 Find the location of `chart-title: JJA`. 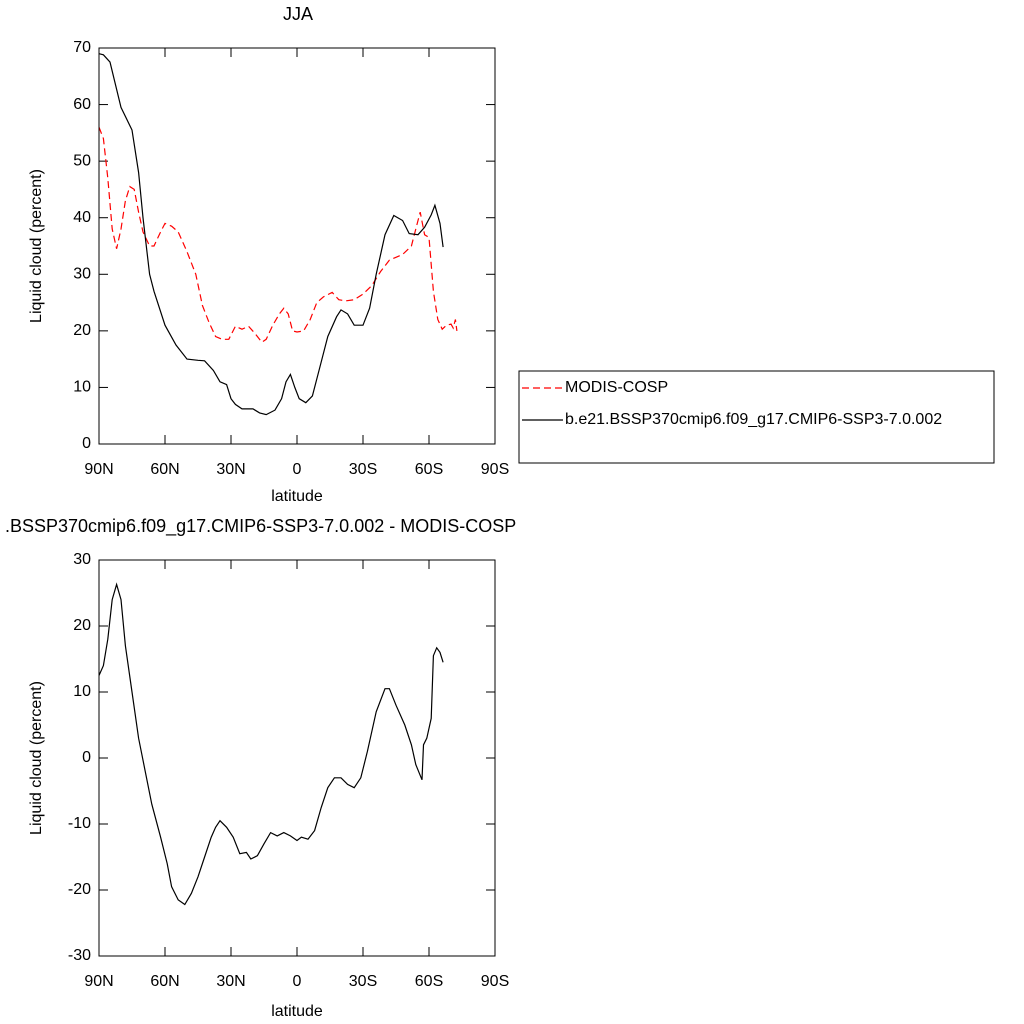

chart-title: JJA is located at coordinates (298, 14).